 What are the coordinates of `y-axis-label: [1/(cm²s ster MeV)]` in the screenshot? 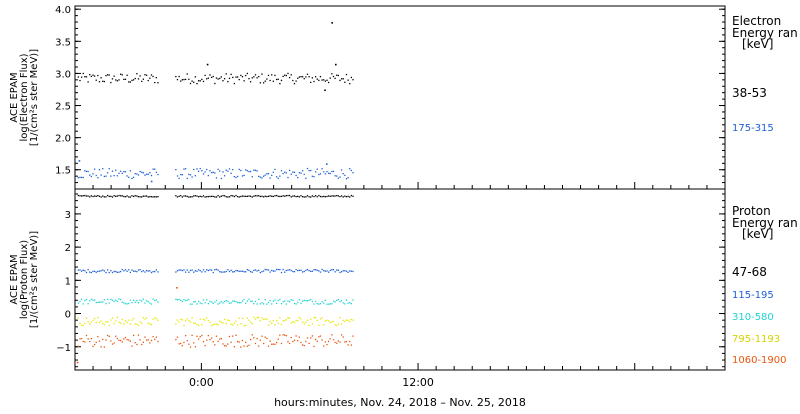 It's located at (34, 97).